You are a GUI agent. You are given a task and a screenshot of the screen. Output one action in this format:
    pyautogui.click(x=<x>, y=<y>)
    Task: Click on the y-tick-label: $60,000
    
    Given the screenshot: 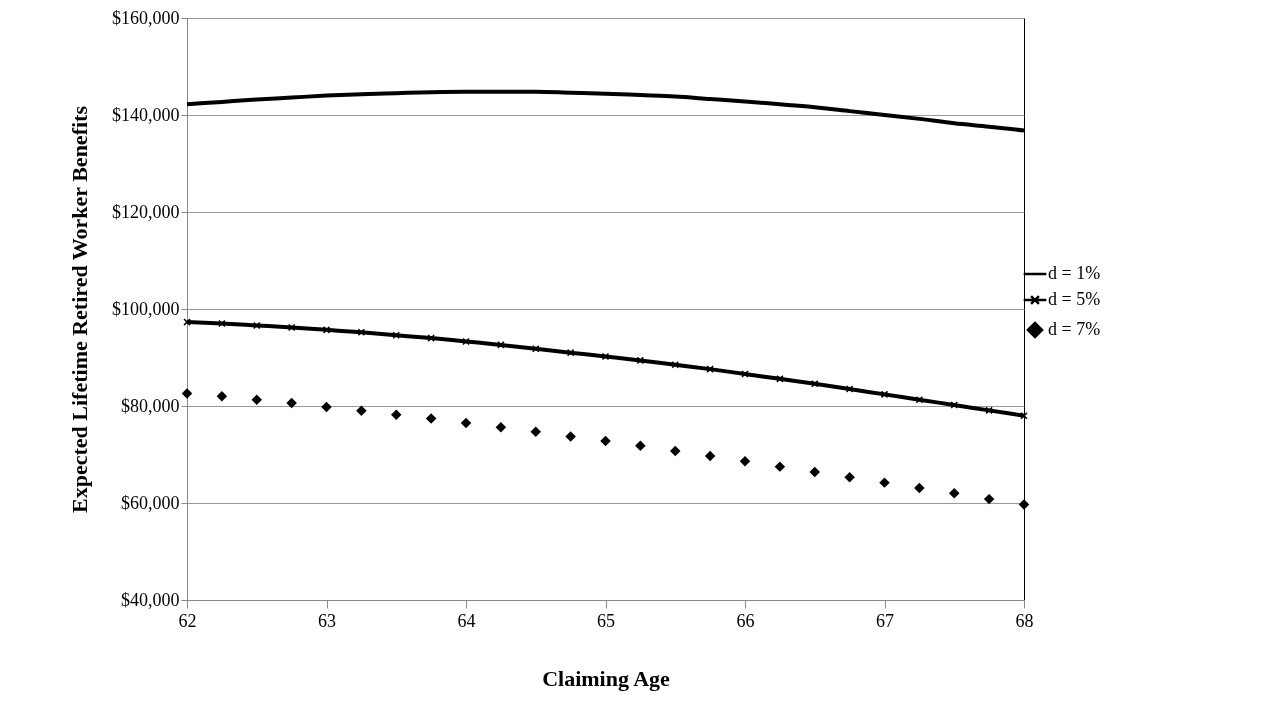 What is the action you would take?
    pyautogui.click(x=150, y=502)
    